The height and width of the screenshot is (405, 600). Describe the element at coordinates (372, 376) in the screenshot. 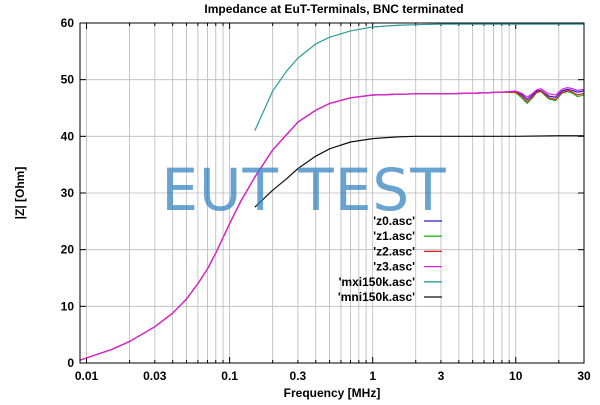

I see `x-tick-label: 1` at that location.